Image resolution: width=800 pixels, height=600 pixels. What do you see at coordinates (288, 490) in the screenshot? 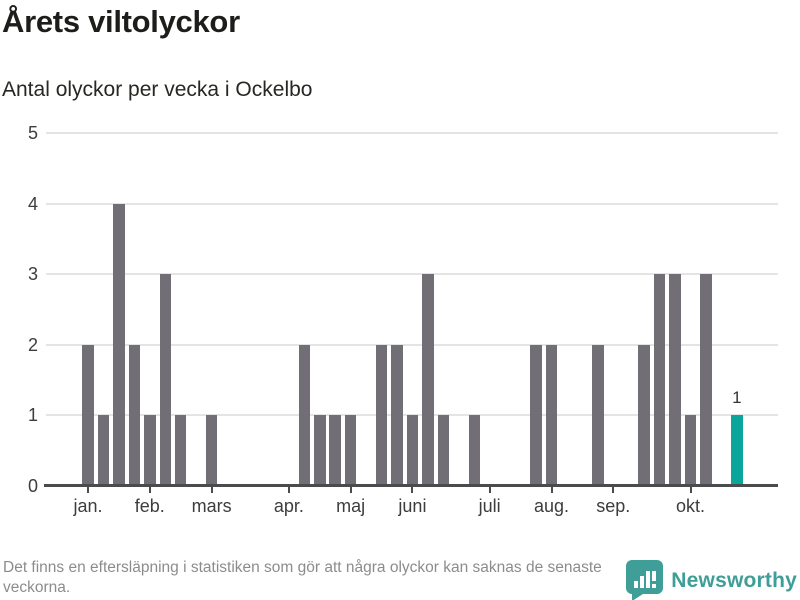
I see `x-tick-apr` at bounding box center [288, 490].